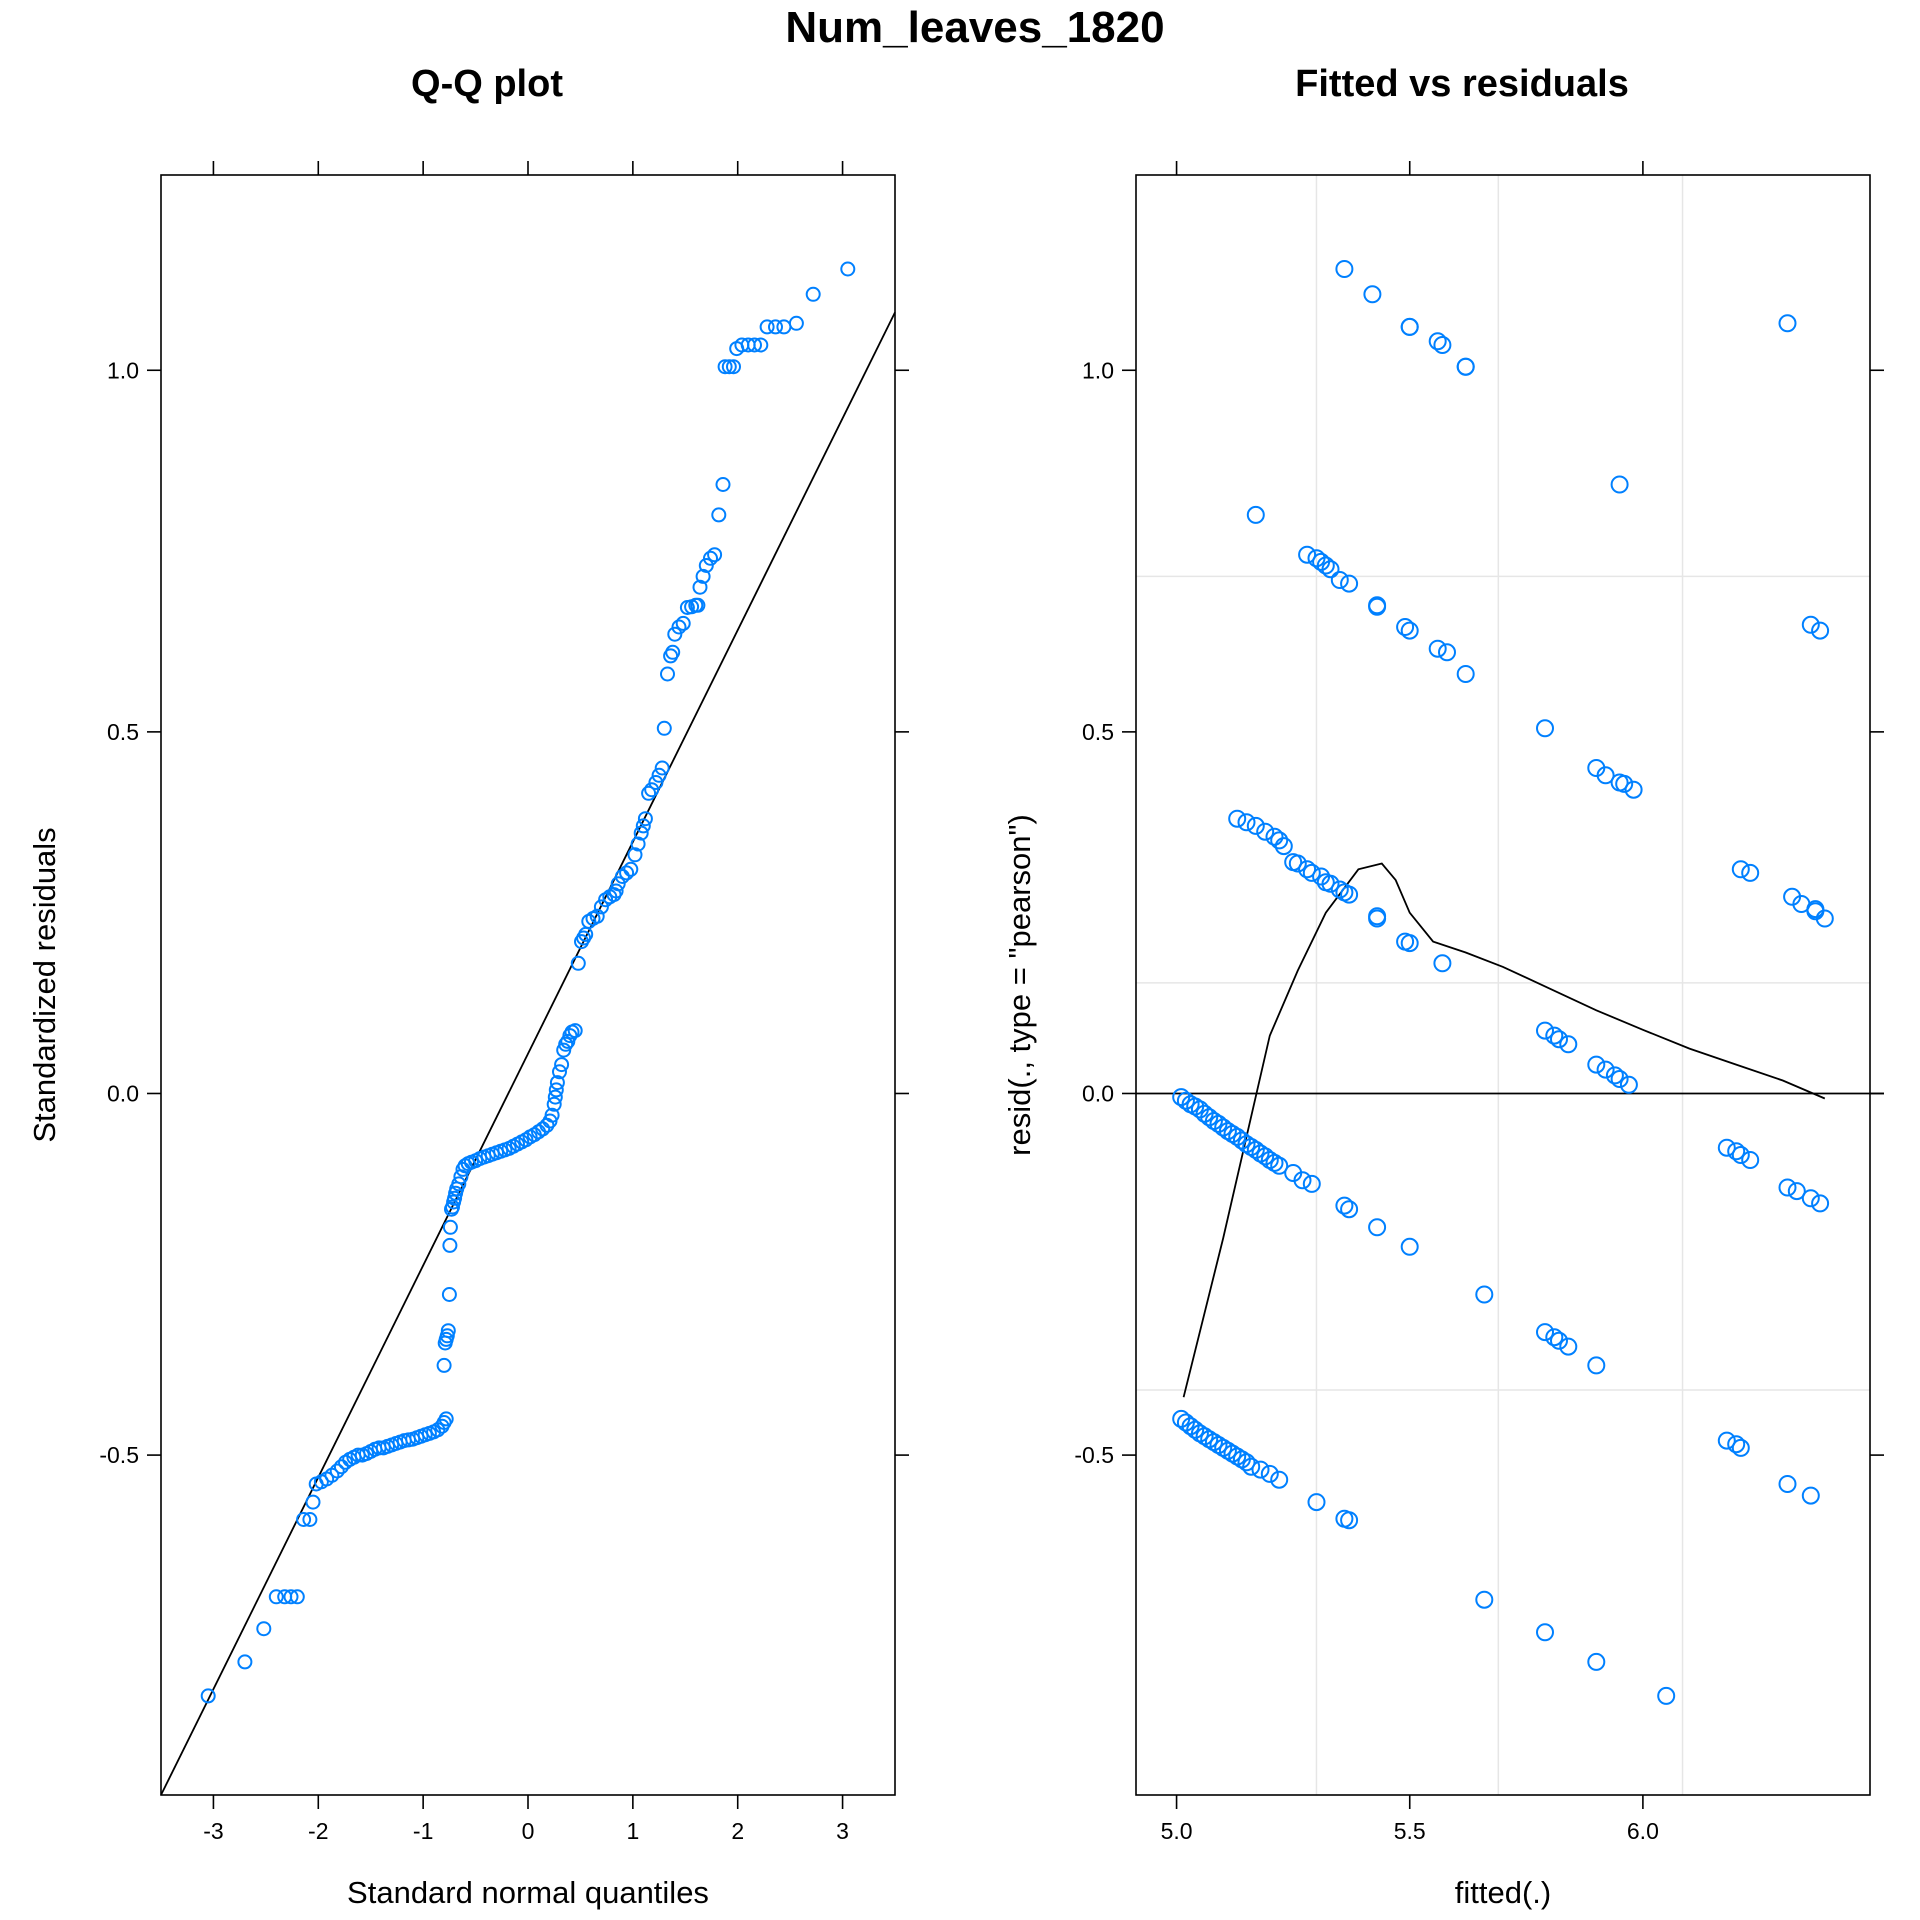 The image size is (1920, 1920). I want to click on fr-y-tick-label: 0.5, so click(1098, 732).